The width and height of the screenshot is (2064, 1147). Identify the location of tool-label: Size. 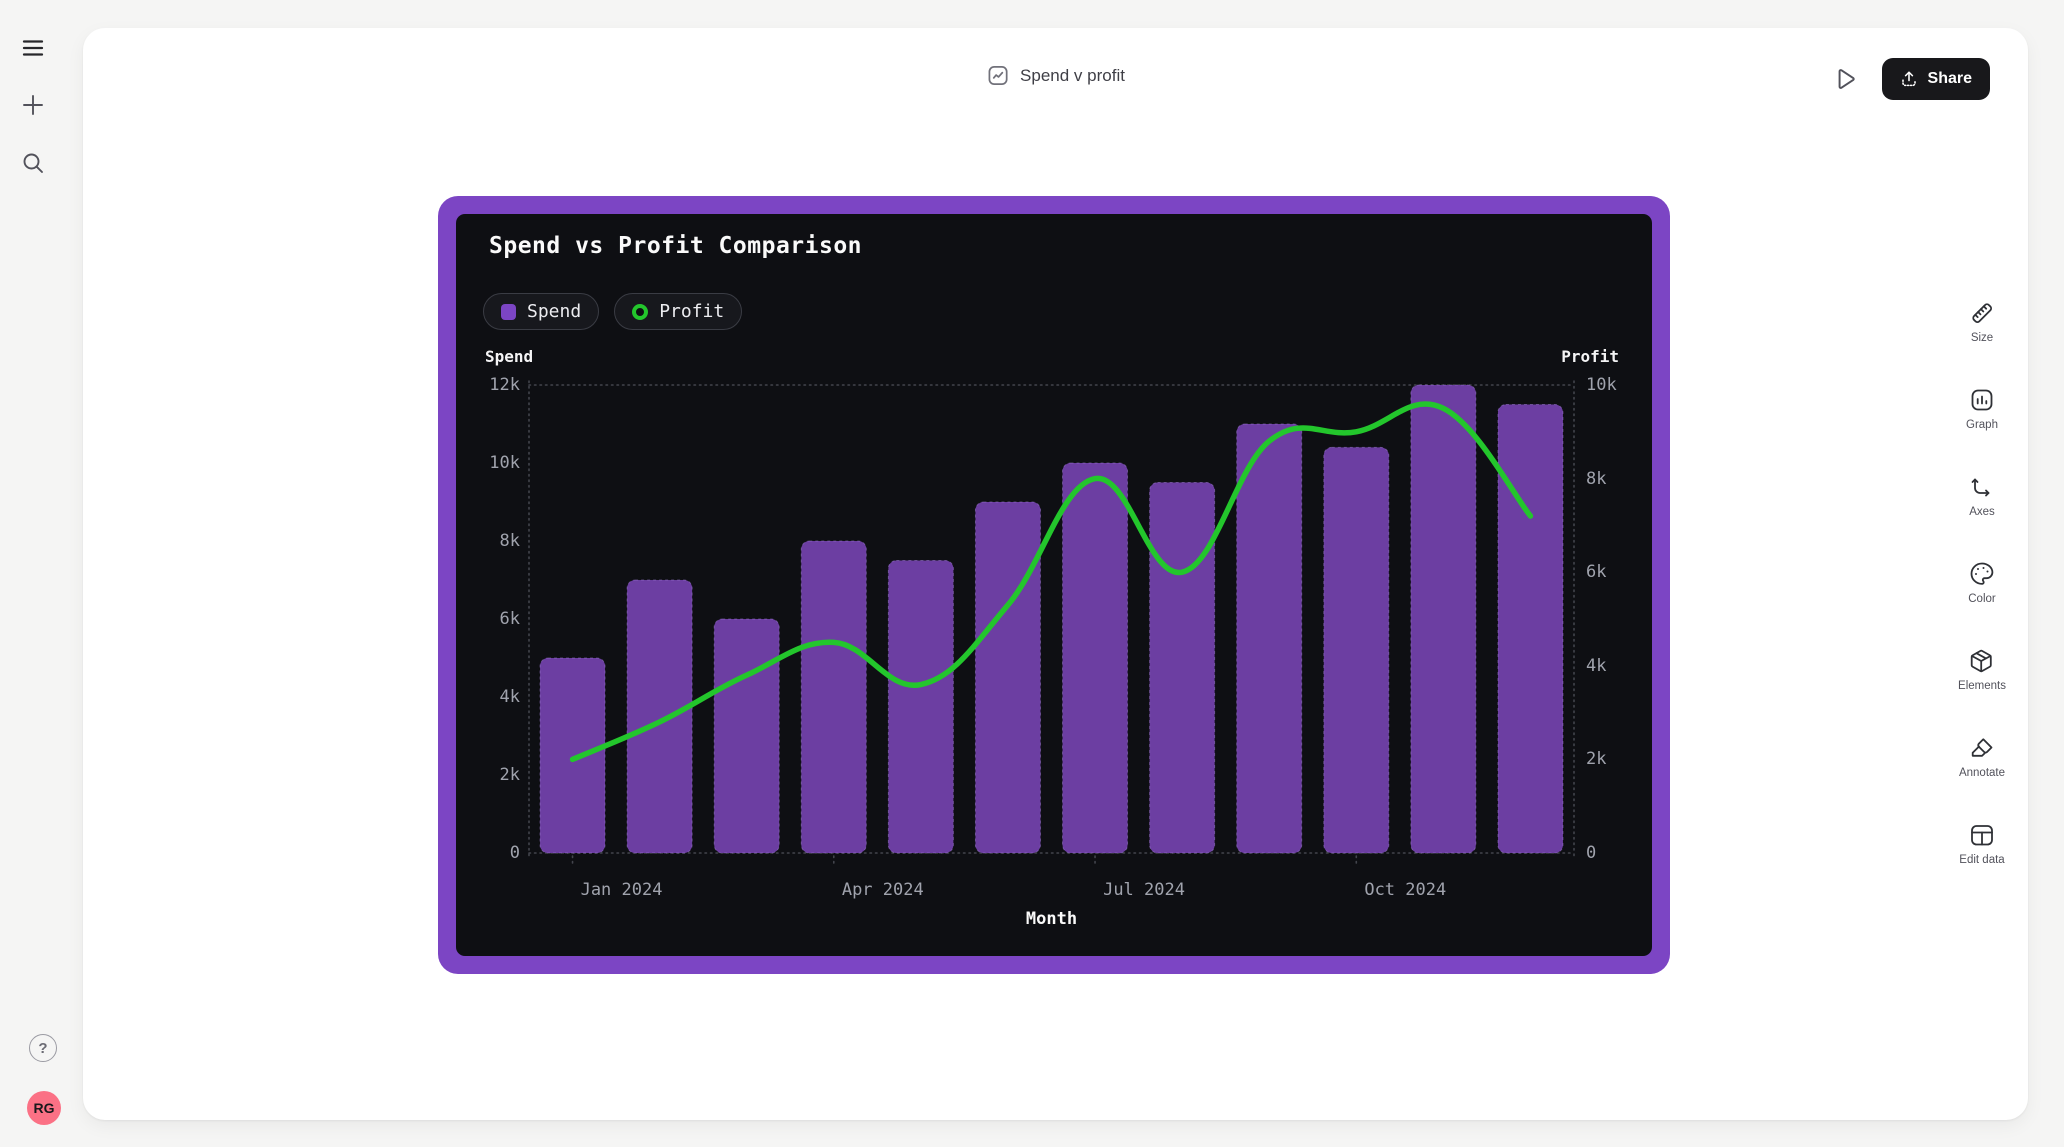
(1982, 338).